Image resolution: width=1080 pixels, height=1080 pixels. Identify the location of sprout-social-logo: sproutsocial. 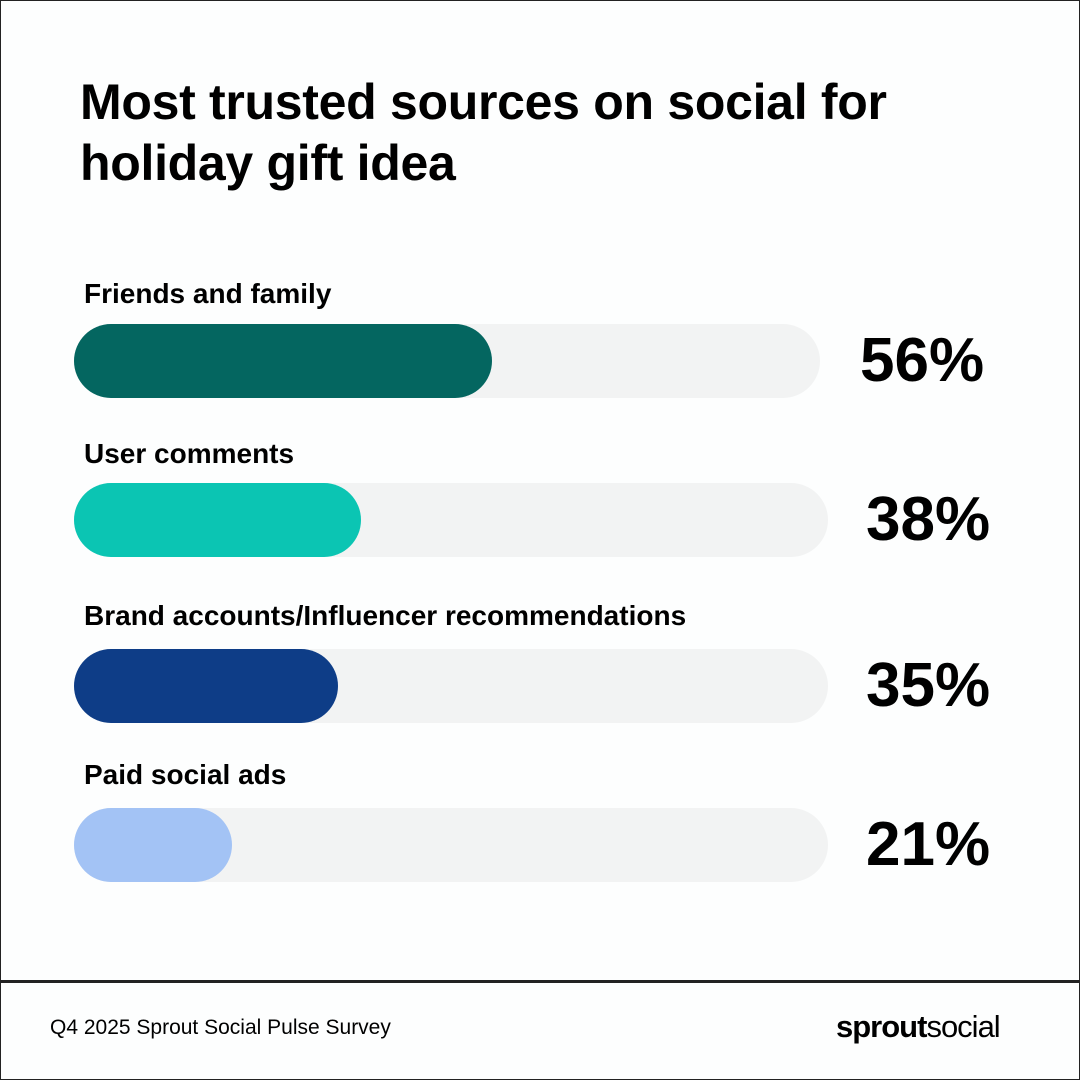
(918, 1027).